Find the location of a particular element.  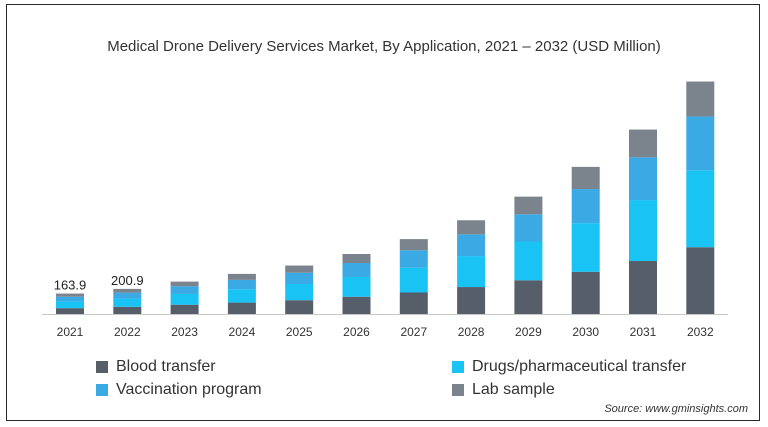

data-label-total-2022: 200.9 is located at coordinates (127, 280).